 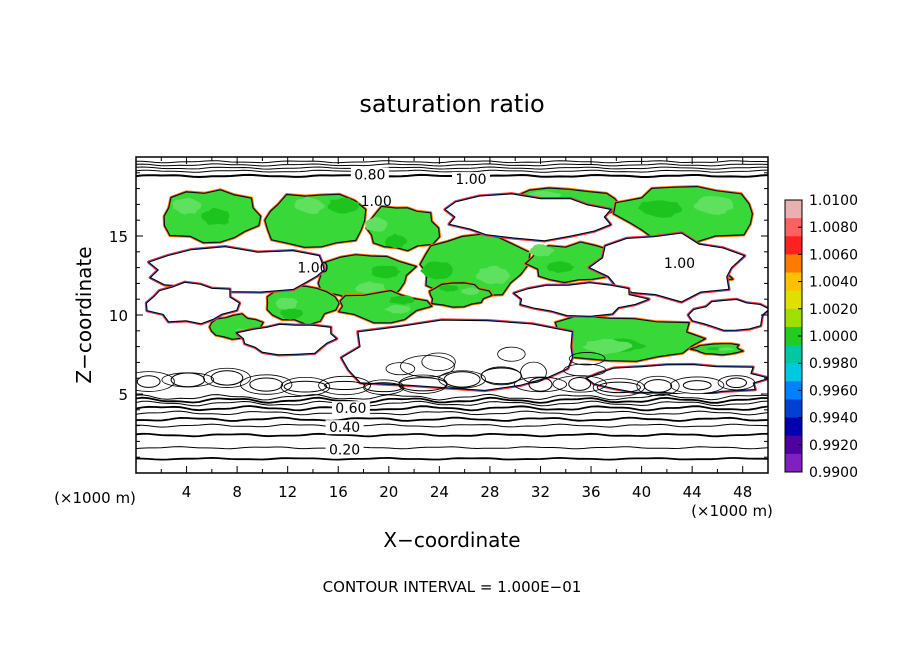 I want to click on x-tick-label: 8, so click(x=237, y=492).